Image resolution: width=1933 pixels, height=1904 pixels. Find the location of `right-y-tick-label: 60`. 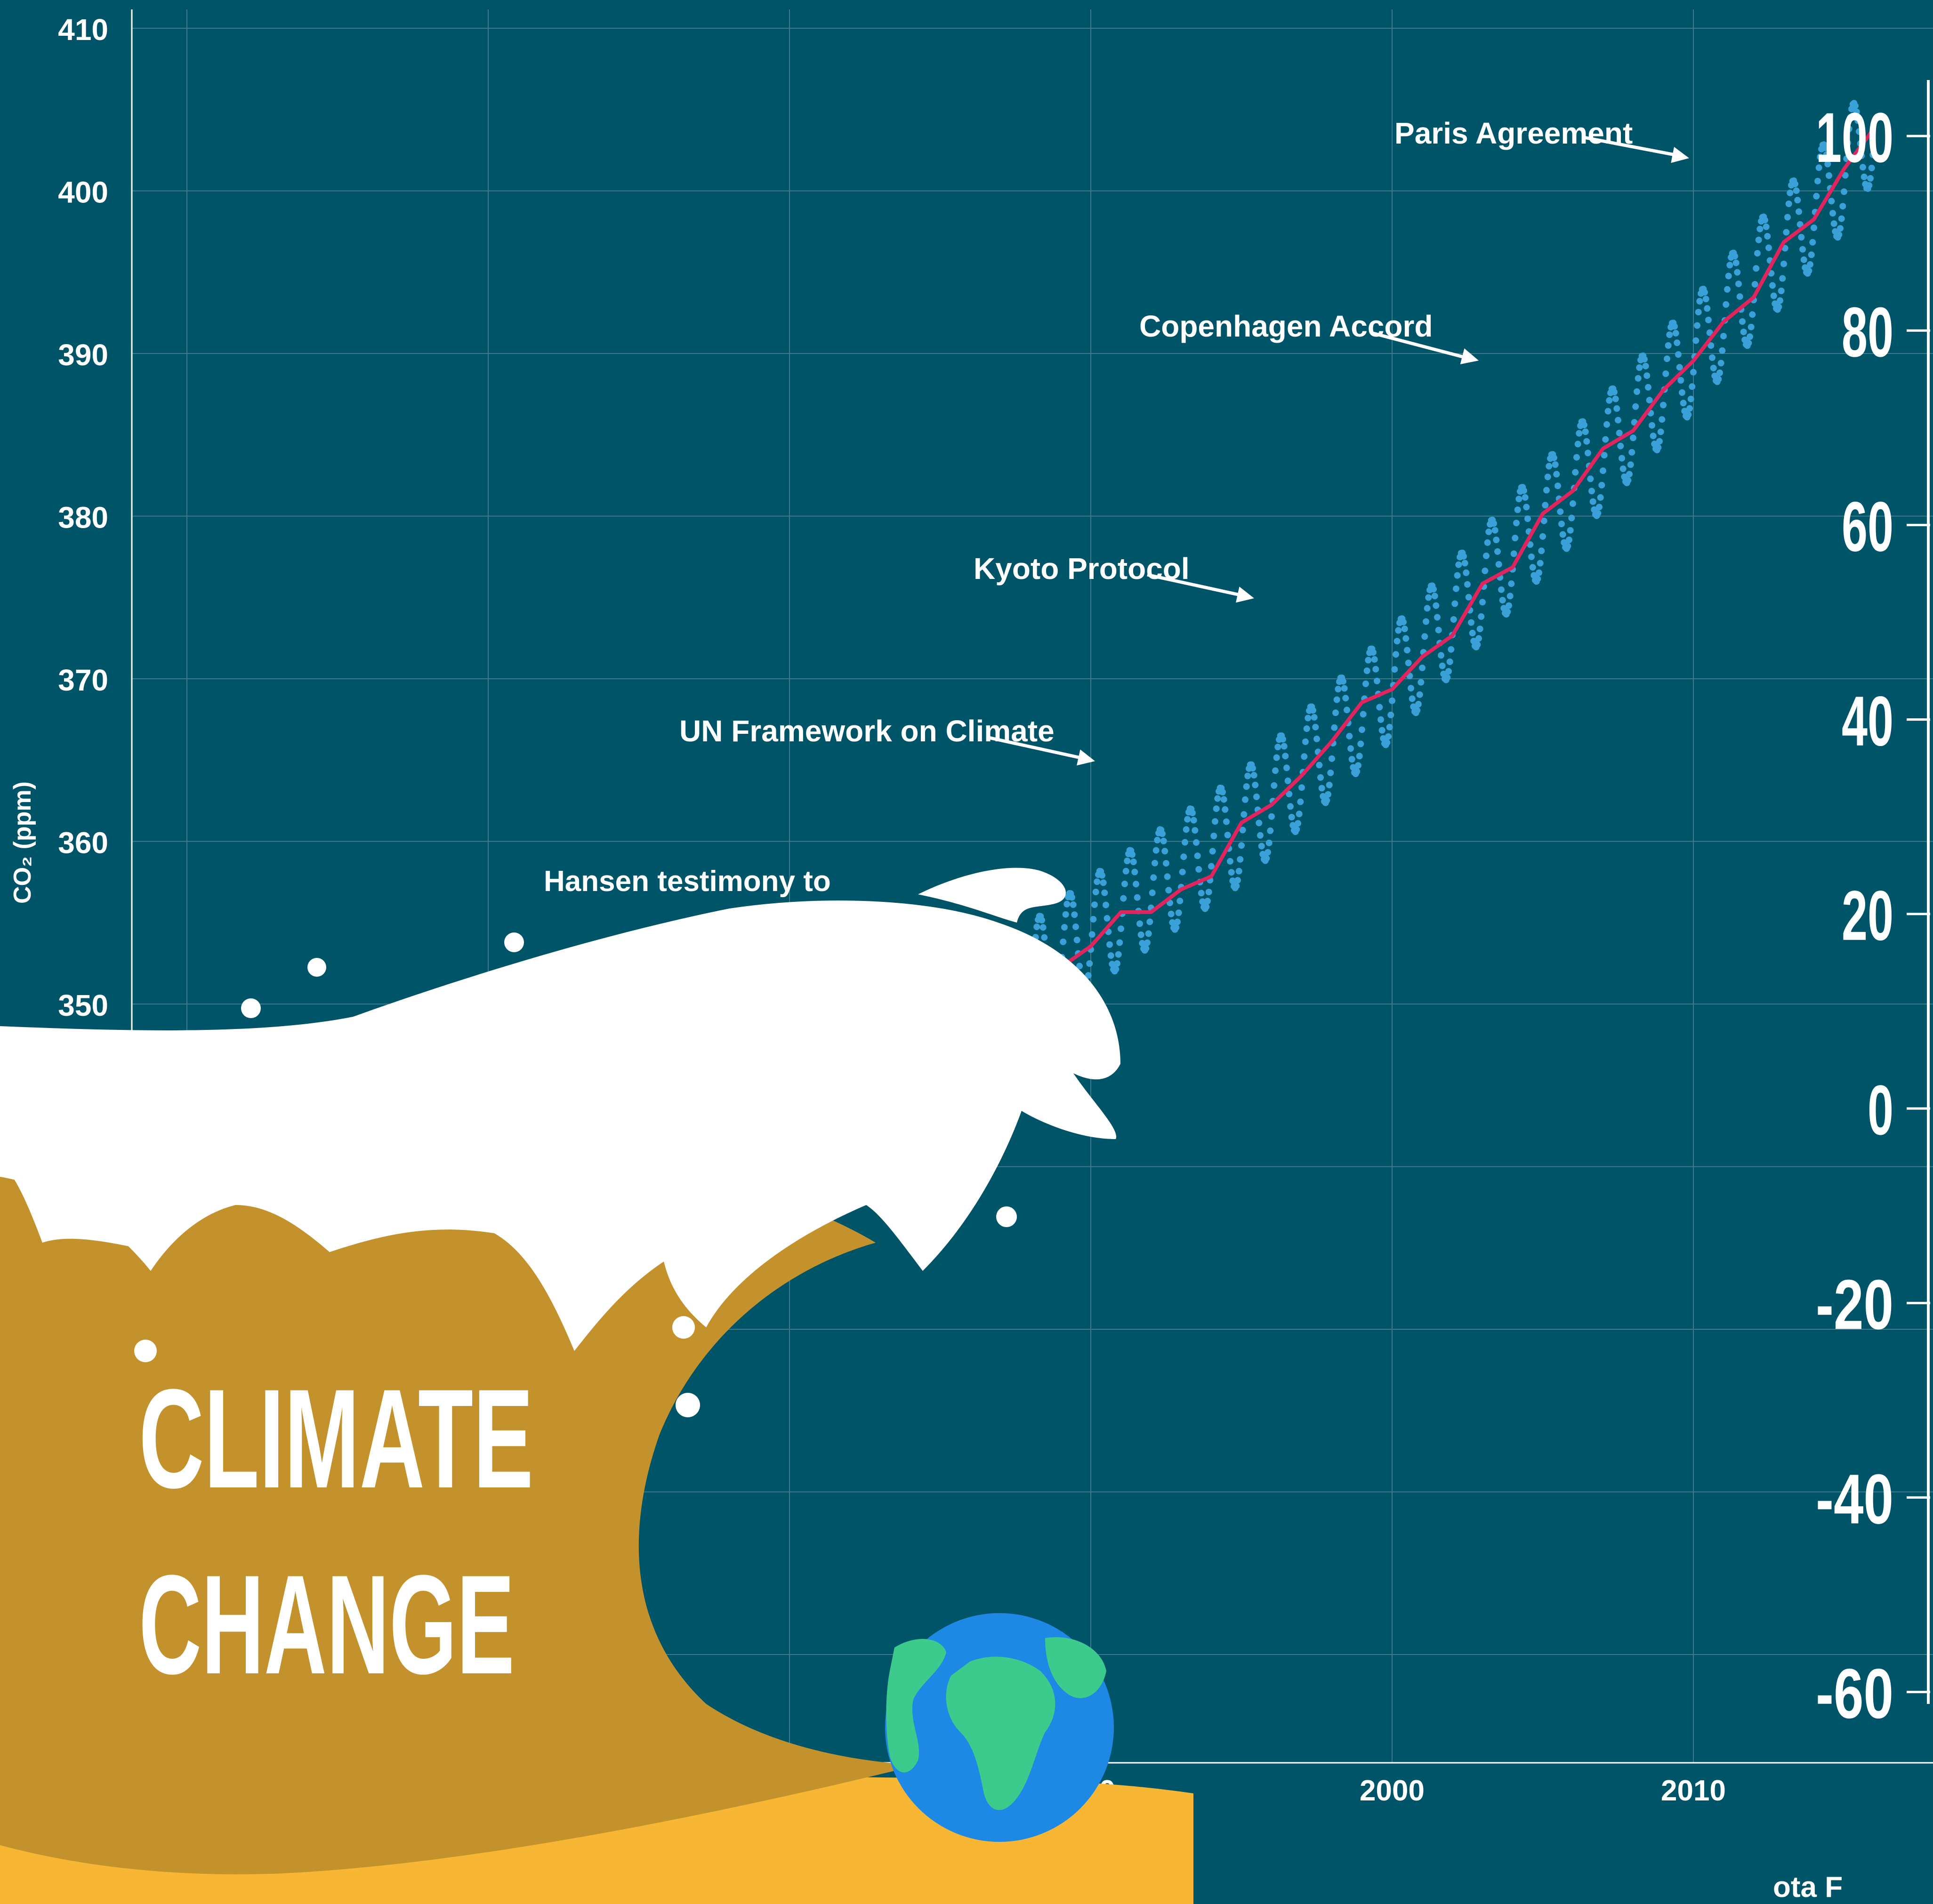

right-y-tick-label: 60 is located at coordinates (1867, 526).